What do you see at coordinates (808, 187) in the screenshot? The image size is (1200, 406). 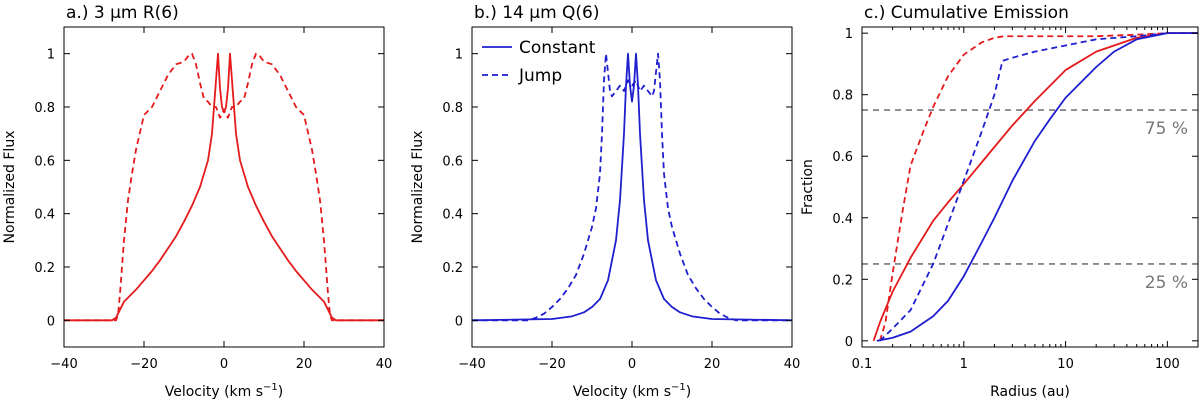 I see `y-axis-label: Fraction` at bounding box center [808, 187].